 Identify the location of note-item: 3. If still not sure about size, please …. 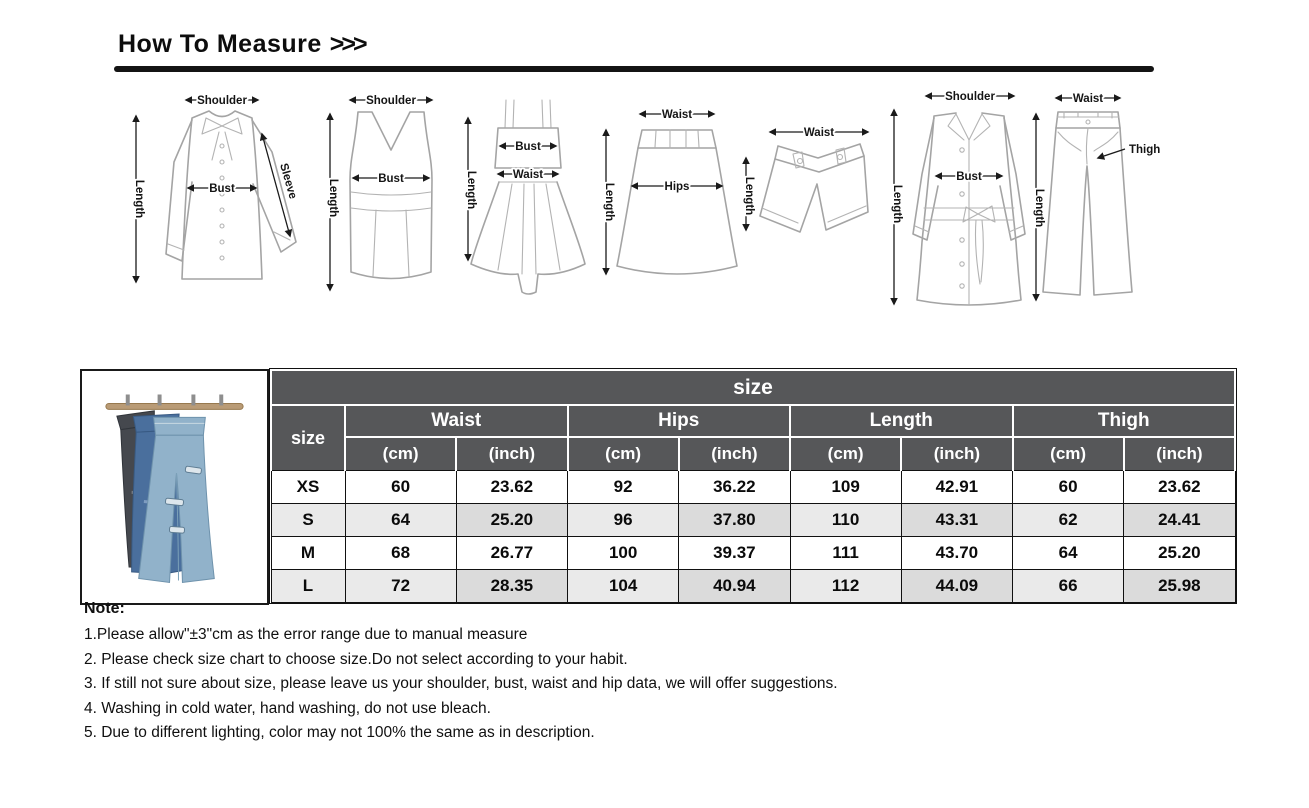
(461, 683).